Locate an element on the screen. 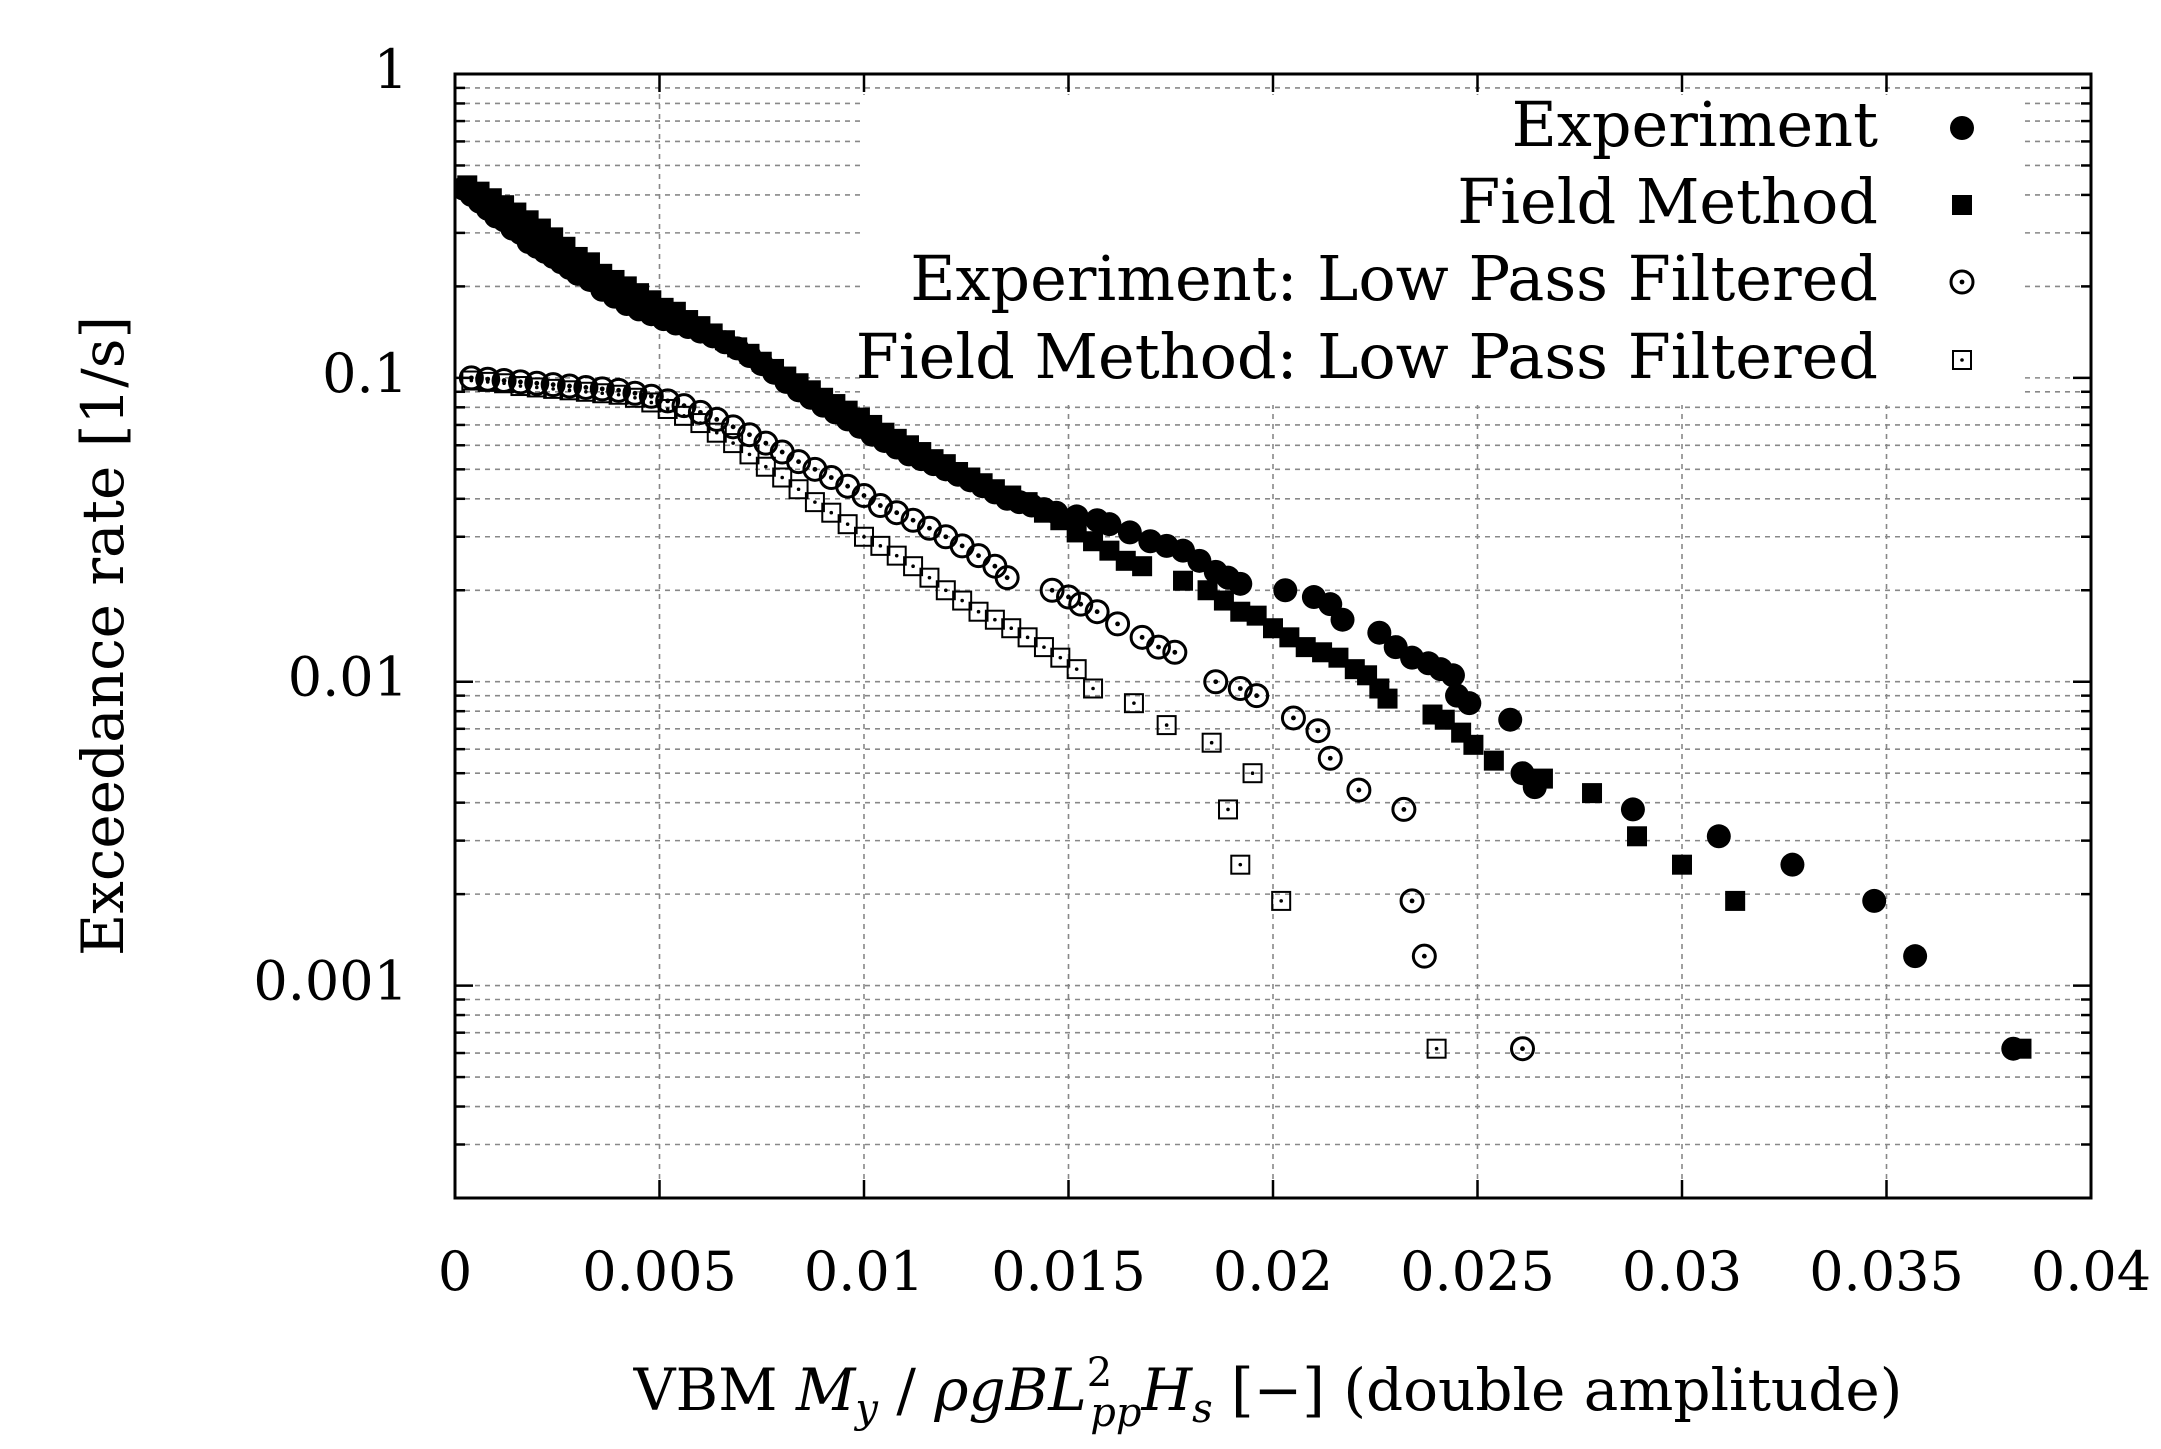  x-tick-label: 0.025 is located at coordinates (1477, 1271).